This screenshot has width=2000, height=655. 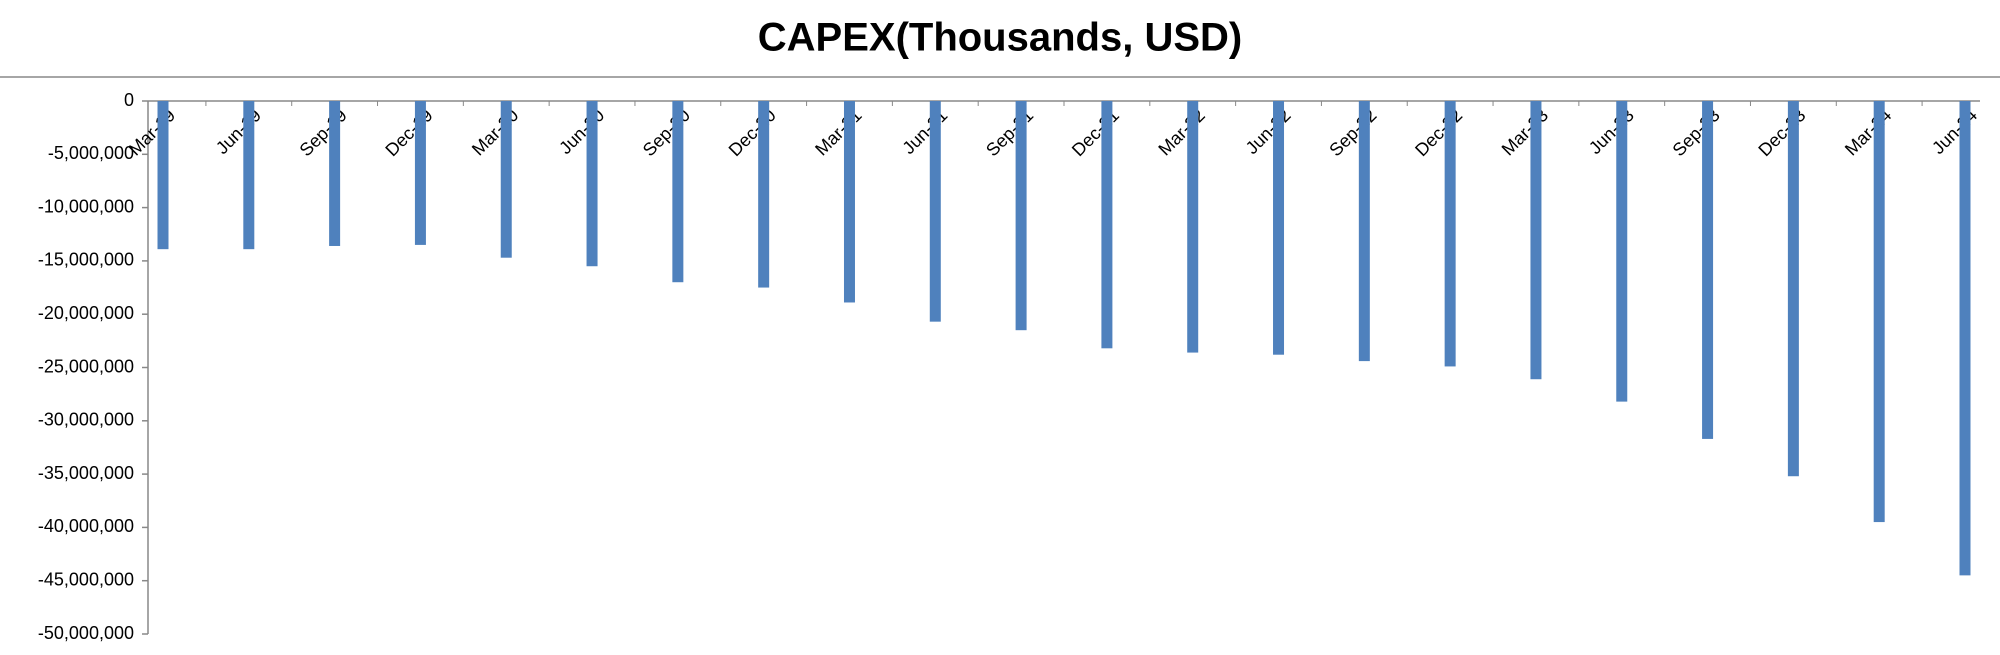 I want to click on x-tick-label: Jun-19, so click(x=238, y=131).